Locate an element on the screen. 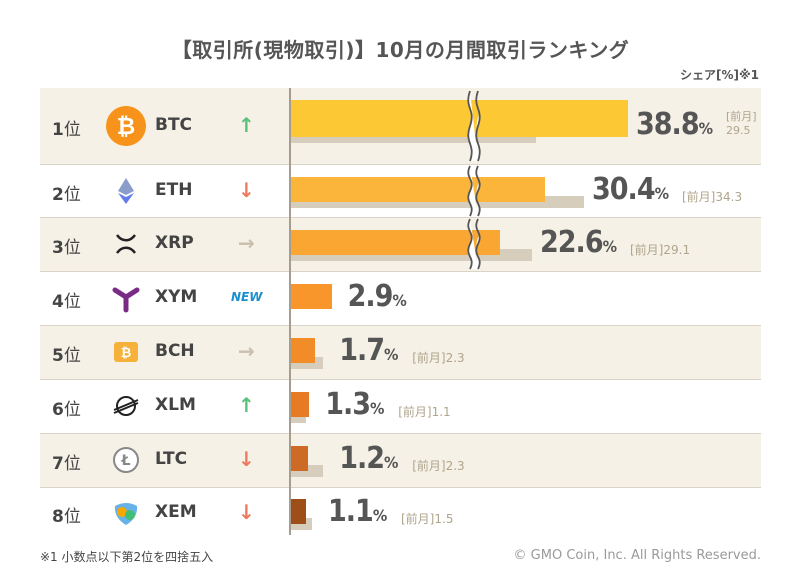 The width and height of the screenshot is (801, 584). share-value: 22.6% is located at coordinates (578, 242).